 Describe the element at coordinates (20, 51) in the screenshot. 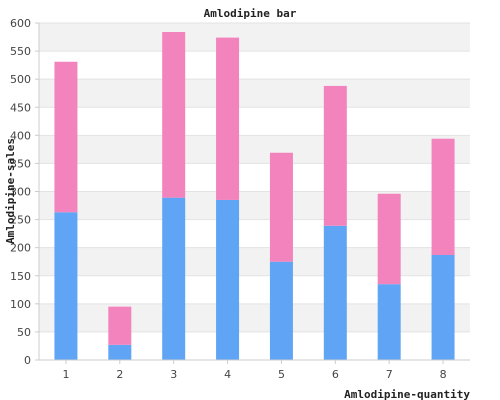

I see `y-tick-label: 550` at that location.